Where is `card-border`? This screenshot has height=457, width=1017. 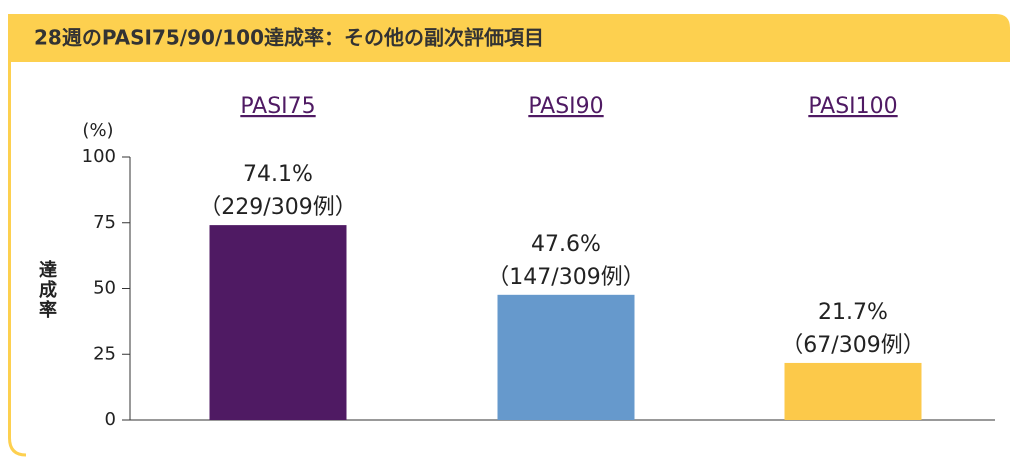 card-border is located at coordinates (17, 259).